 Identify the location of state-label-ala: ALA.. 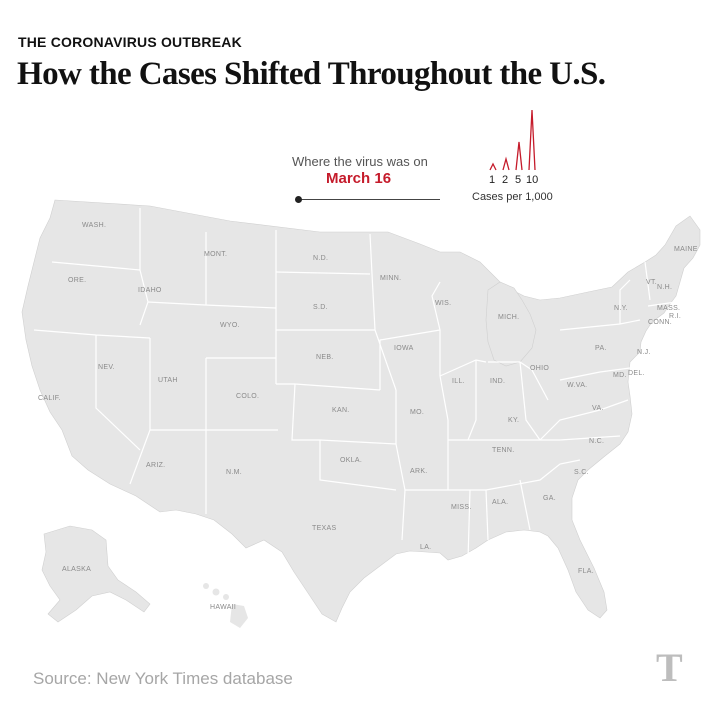
(500, 502).